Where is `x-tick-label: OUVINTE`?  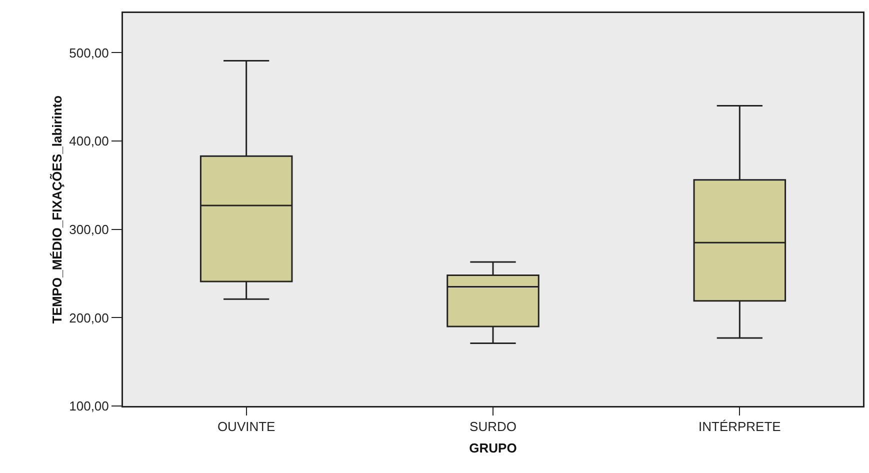
x-tick-label: OUVINTE is located at coordinates (246, 426).